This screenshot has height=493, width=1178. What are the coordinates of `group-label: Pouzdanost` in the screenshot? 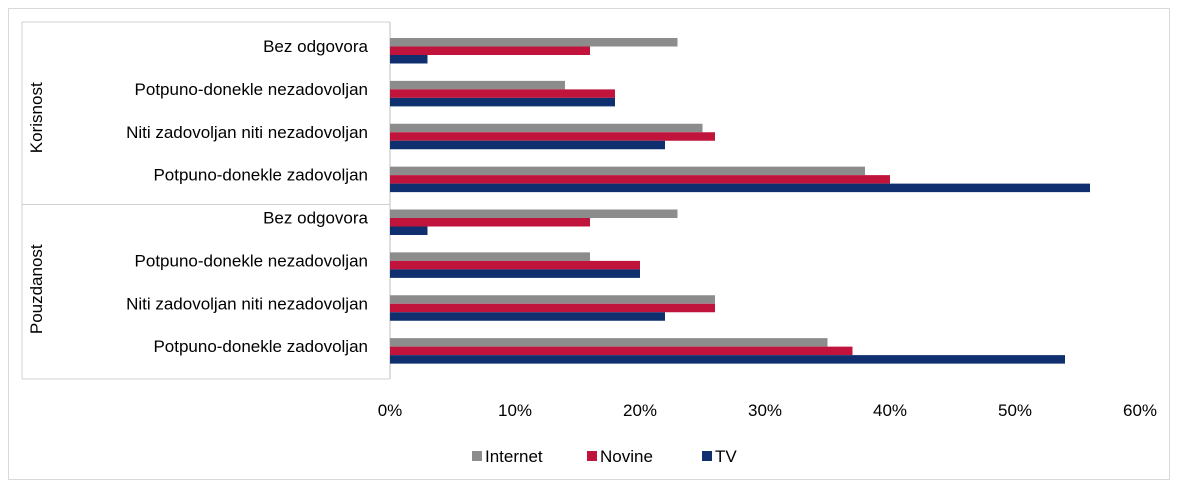 It's located at (36, 289).